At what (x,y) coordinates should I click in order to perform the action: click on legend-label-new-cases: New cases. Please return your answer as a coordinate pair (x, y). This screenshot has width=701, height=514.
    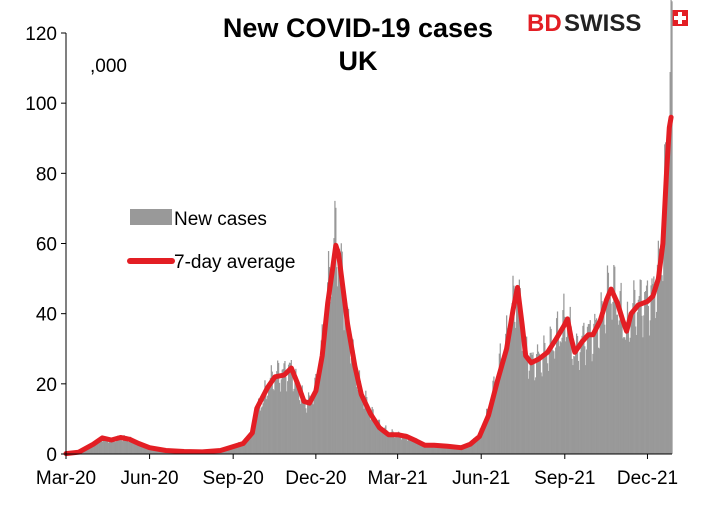
    Looking at the image, I should click on (220, 219).